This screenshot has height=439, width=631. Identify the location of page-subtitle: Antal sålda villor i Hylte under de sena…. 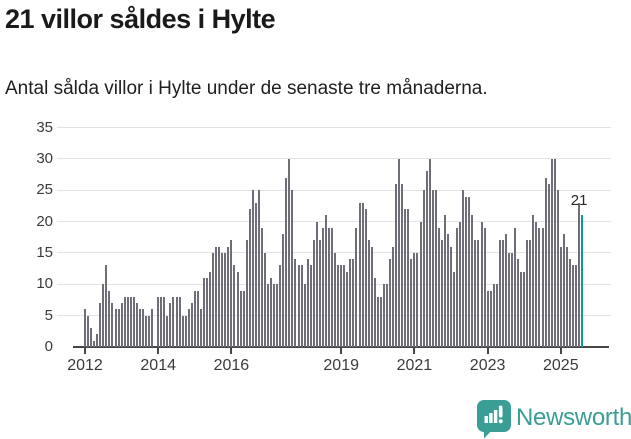
(246, 88).